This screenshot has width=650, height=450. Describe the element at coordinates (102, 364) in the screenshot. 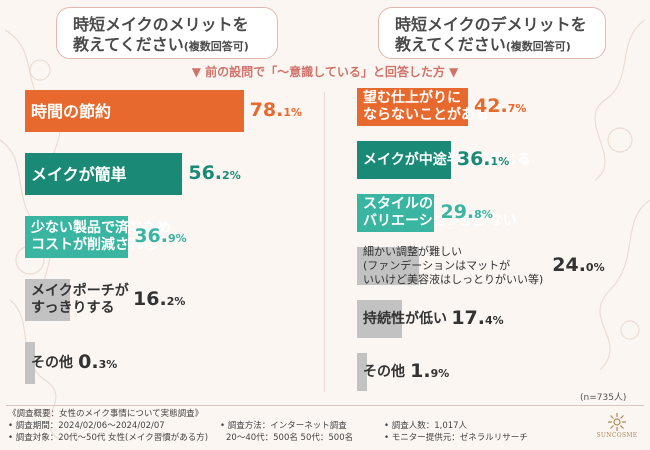

I see `value-decimal: 3` at that location.